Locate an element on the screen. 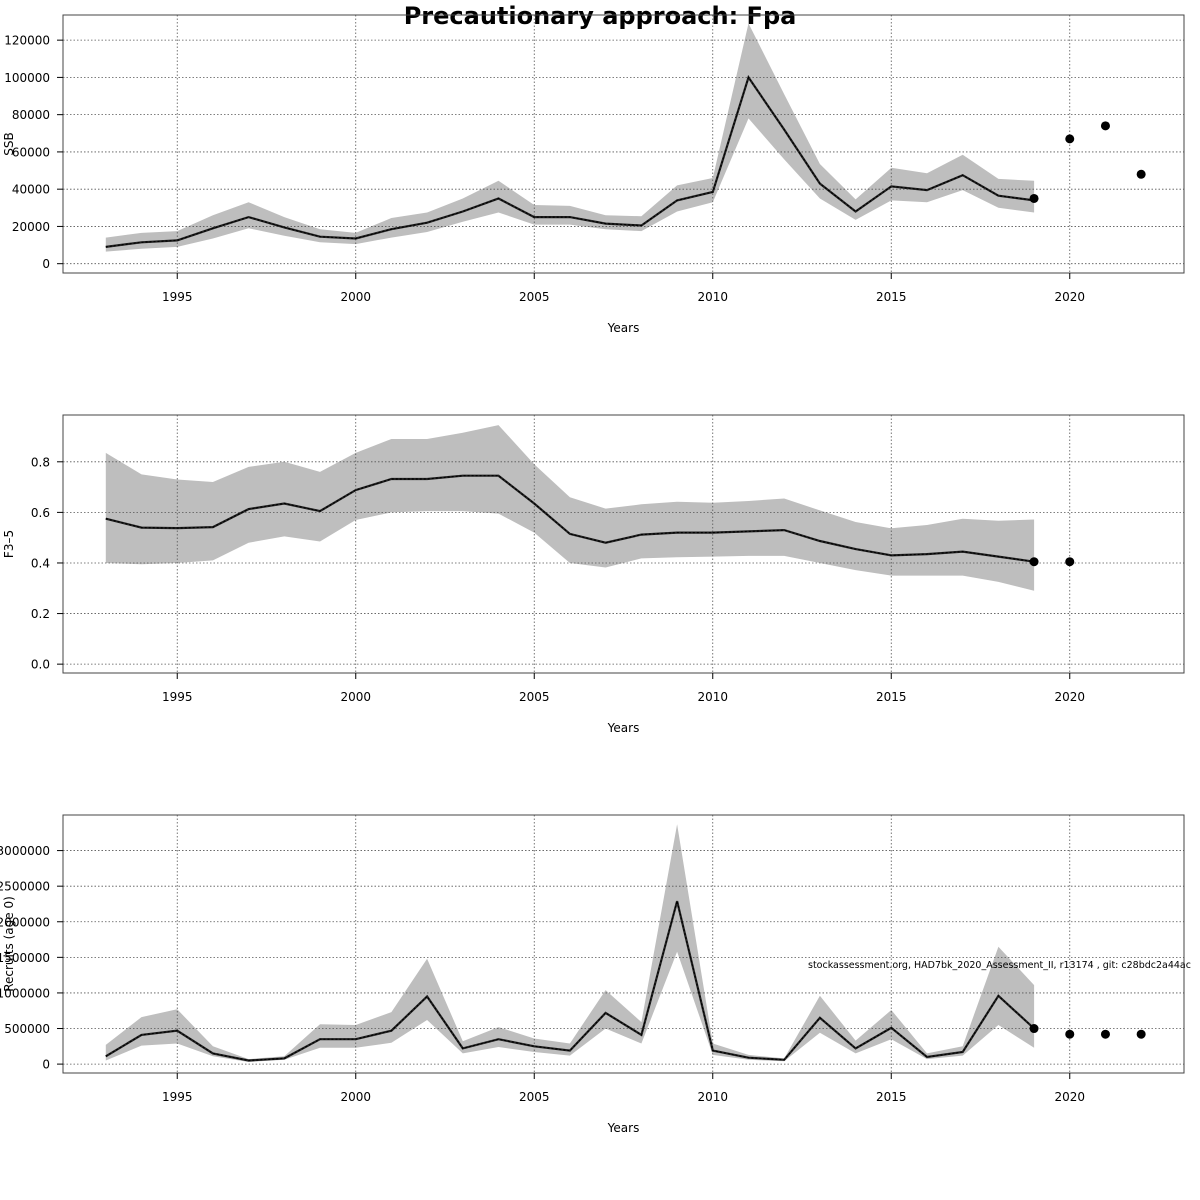 Image resolution: width=1200 pixels, height=1200 pixels. y-axis-label: Recruits (age 0) is located at coordinates (9, 944).